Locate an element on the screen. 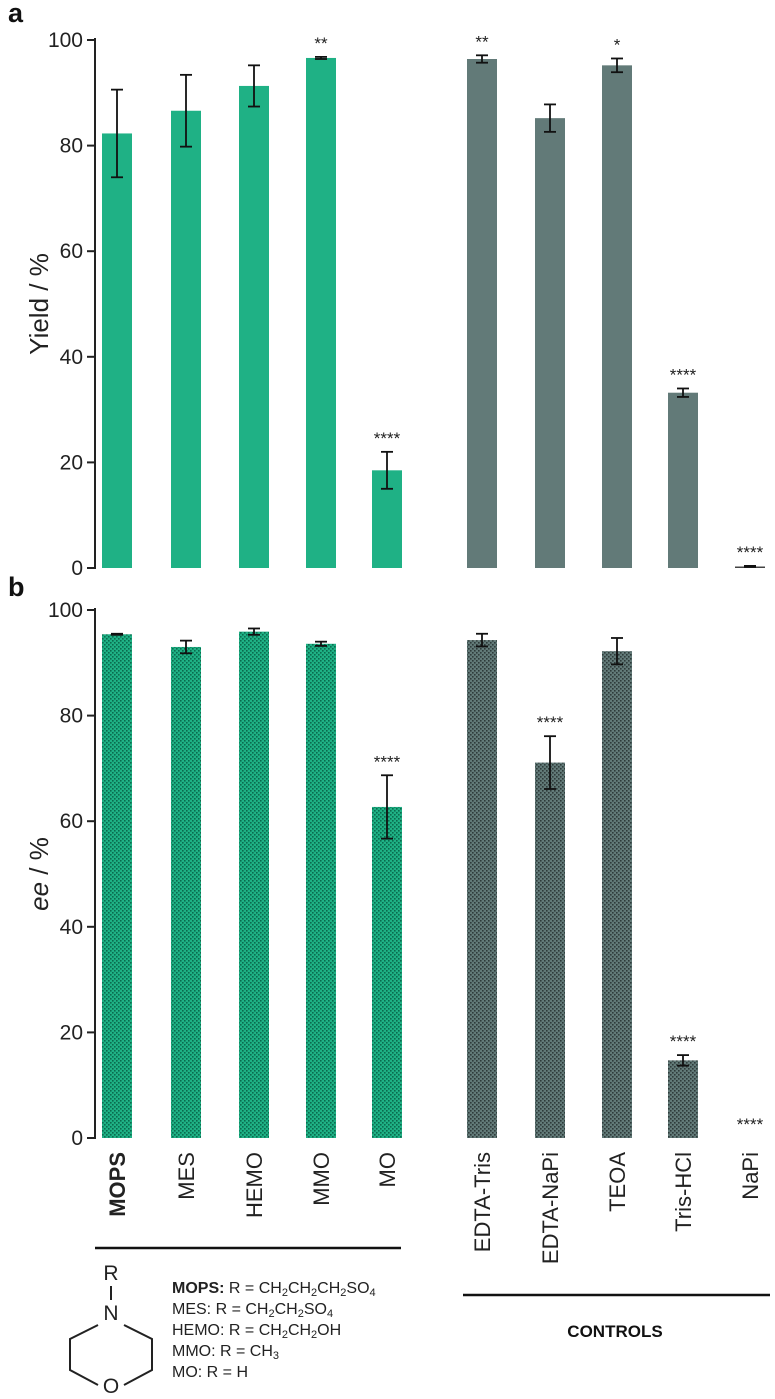 The height and width of the screenshot is (1399, 775). legend-name: MOPS: is located at coordinates (198, 1288).